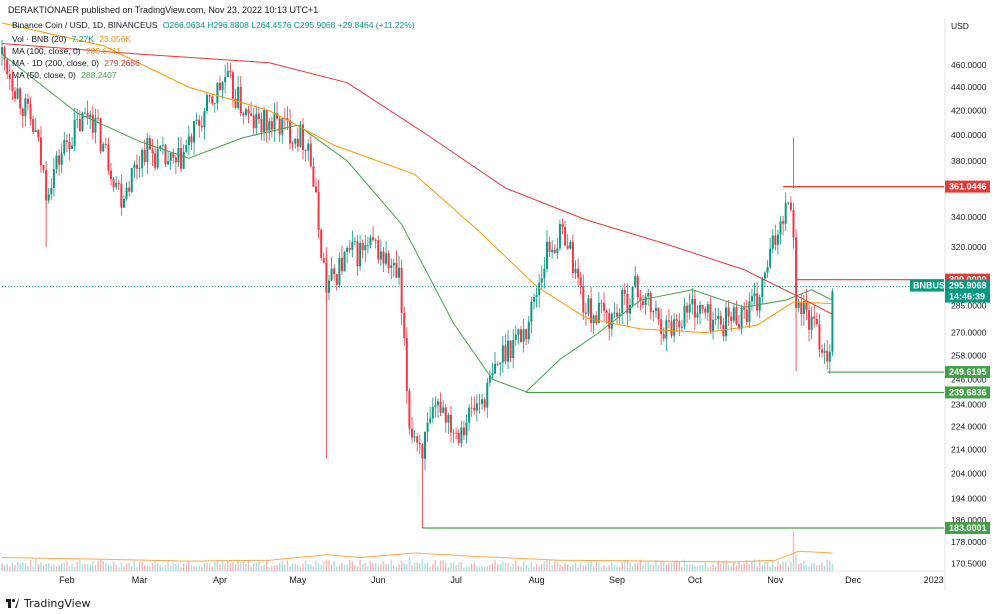  Describe the element at coordinates (967, 297) in the screenshot. I see `countdown-value: 14:46:39` at that location.